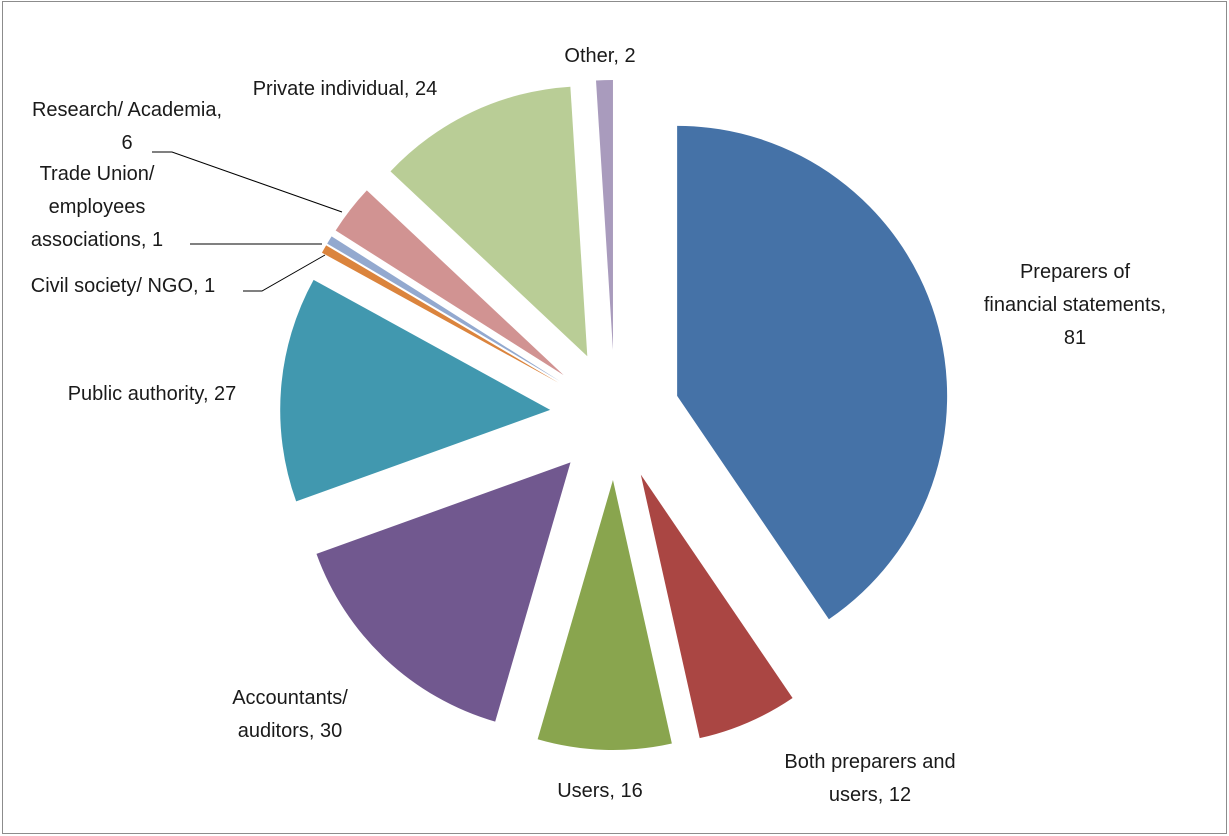 Image resolution: width=1229 pixels, height=836 pixels. I want to click on data-label-private-individual: Private individual, 24, so click(345, 89).